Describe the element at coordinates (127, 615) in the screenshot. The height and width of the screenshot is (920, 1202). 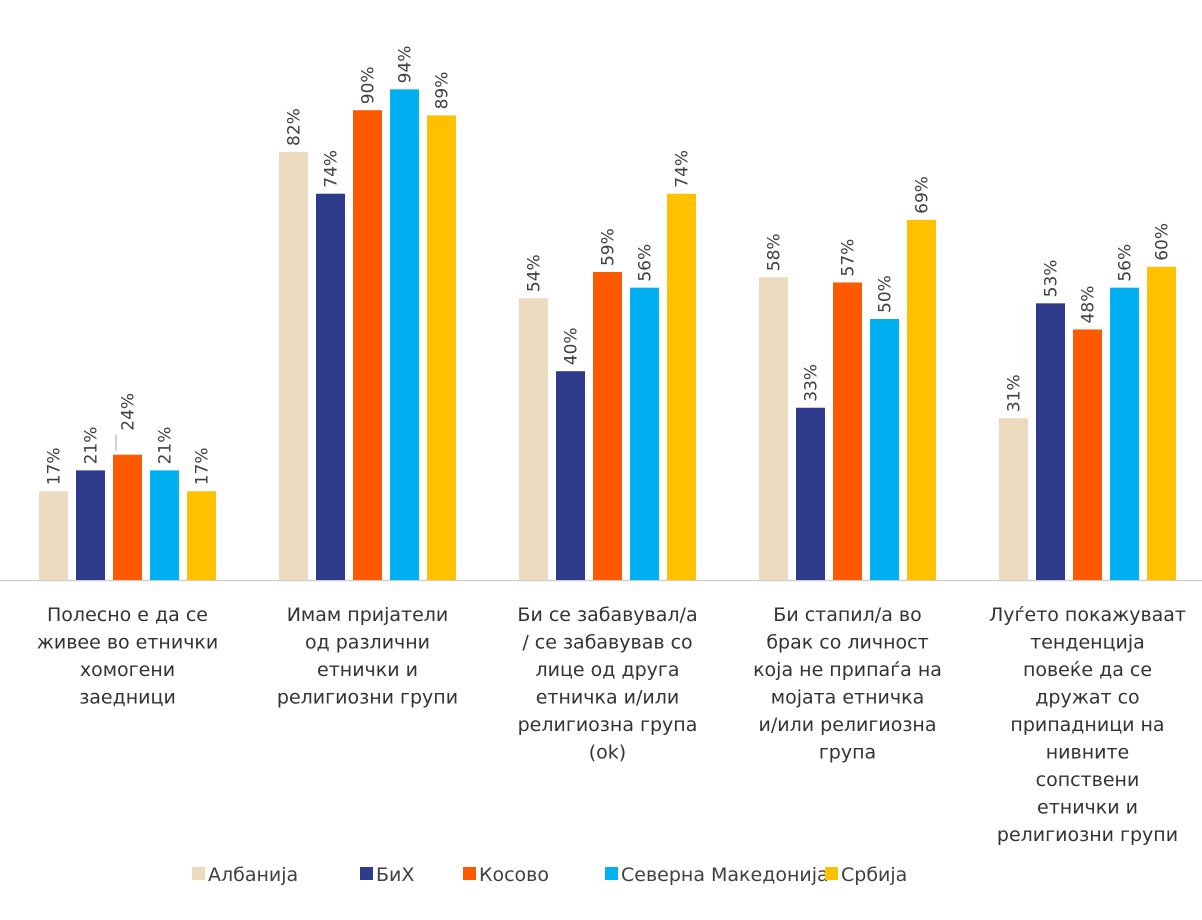
I see `category-label-line: Полесно е да се` at that location.